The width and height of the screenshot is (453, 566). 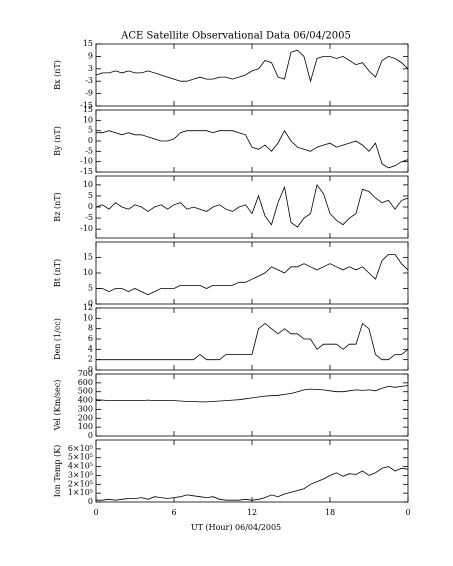 I want to click on y-axis-label: Ion Temp (K), so click(x=57, y=471).